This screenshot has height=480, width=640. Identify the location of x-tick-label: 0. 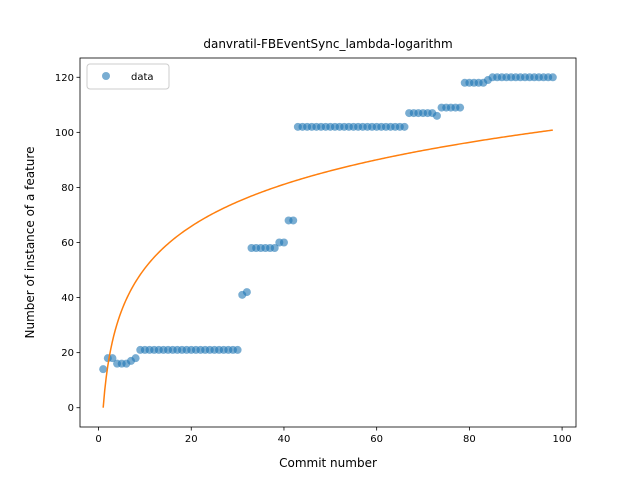
(98, 439).